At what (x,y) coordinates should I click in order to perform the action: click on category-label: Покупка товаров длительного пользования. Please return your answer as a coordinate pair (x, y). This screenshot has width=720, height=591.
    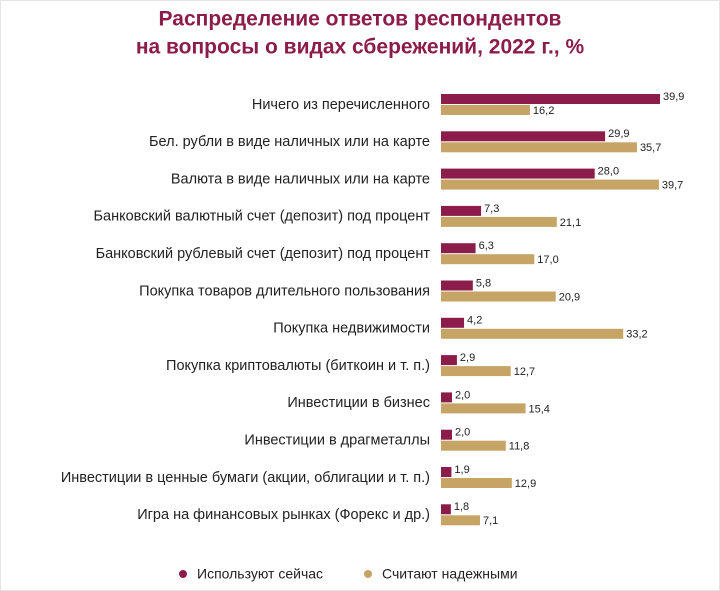
    Looking at the image, I should click on (284, 291).